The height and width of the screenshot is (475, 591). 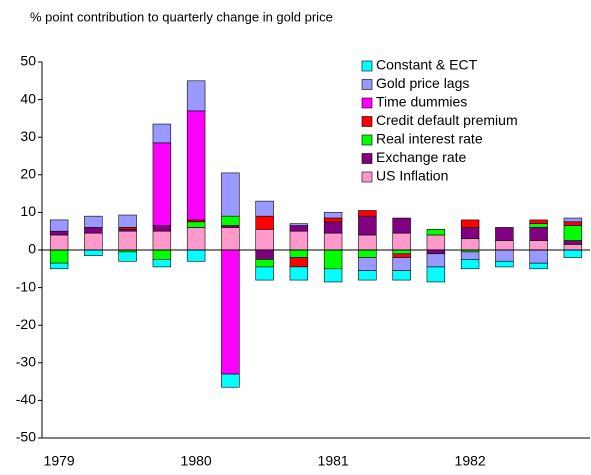 What do you see at coordinates (422, 83) in the screenshot?
I see `legend-label: Gold price lags` at bounding box center [422, 83].